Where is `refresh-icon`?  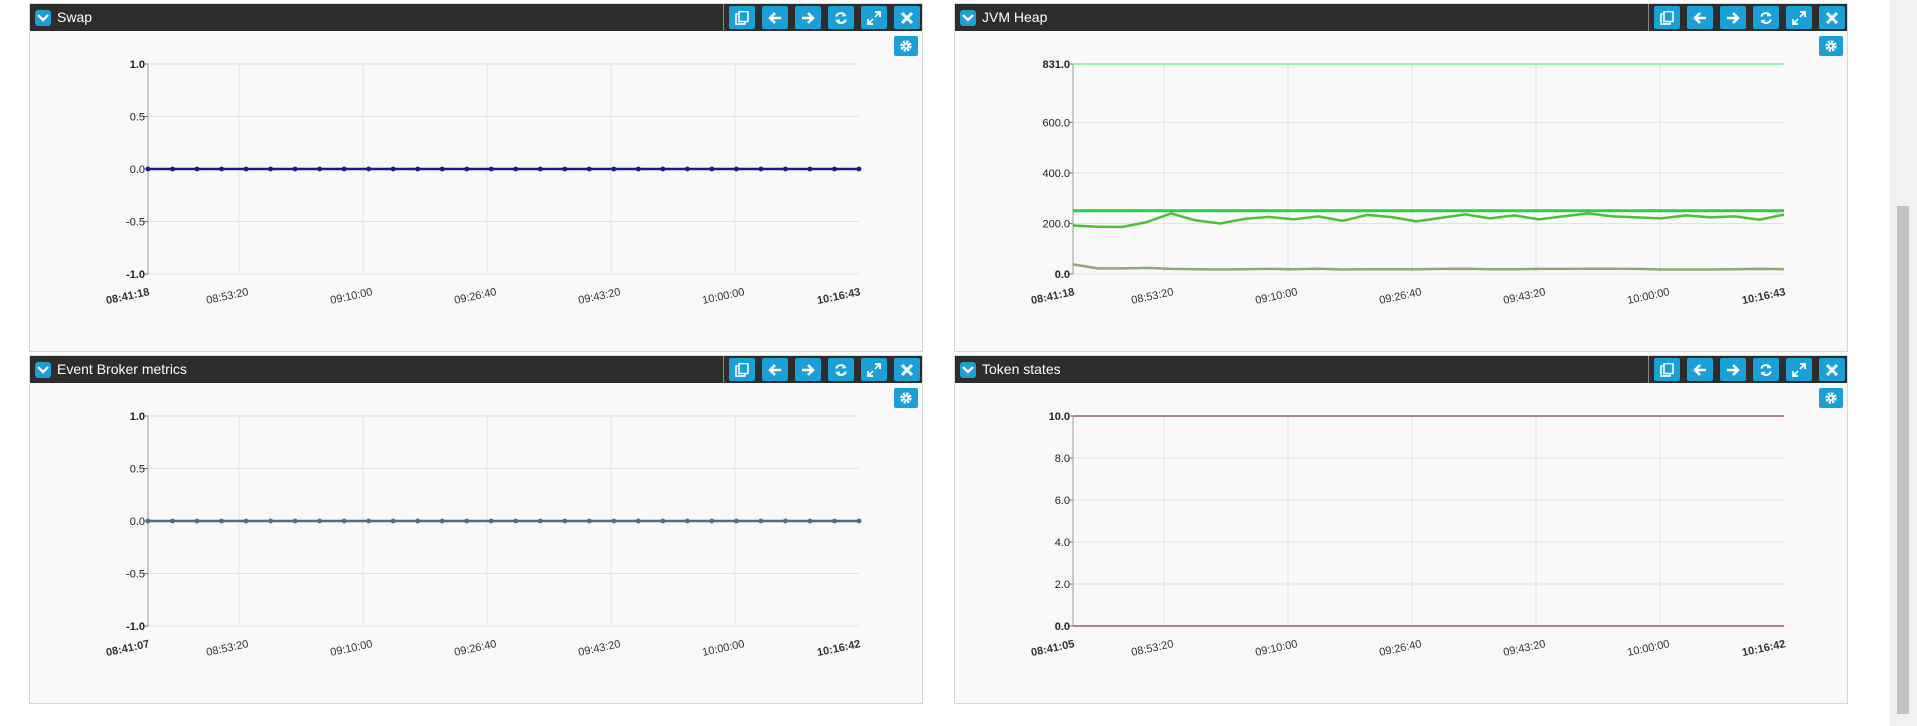
refresh-icon is located at coordinates (1766, 18).